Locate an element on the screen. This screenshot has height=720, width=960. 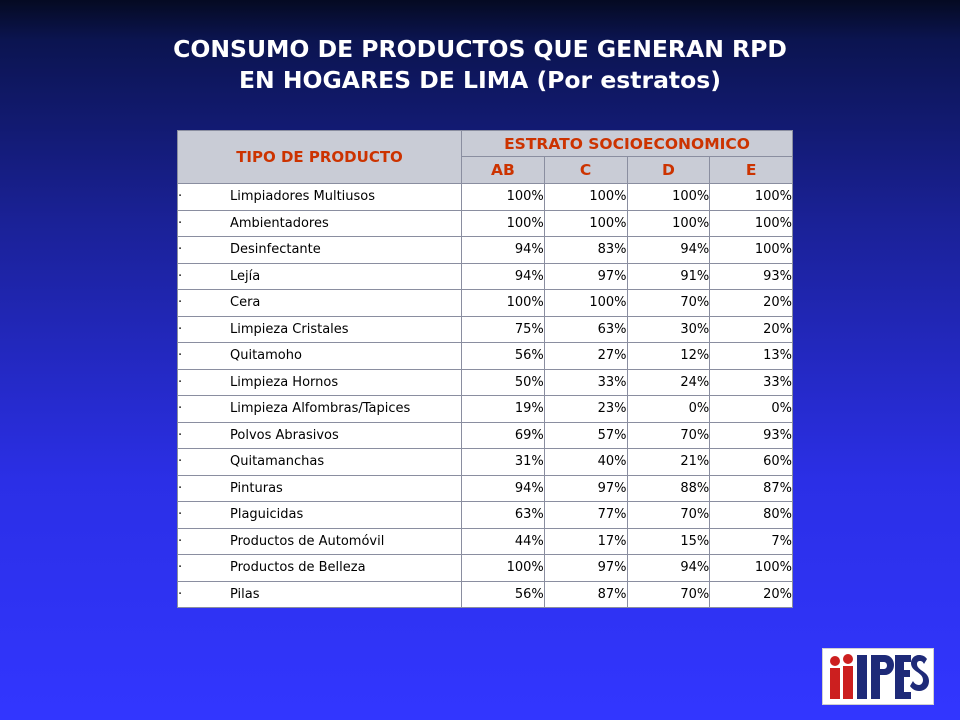
value-cell-c: 40% is located at coordinates (585, 462).